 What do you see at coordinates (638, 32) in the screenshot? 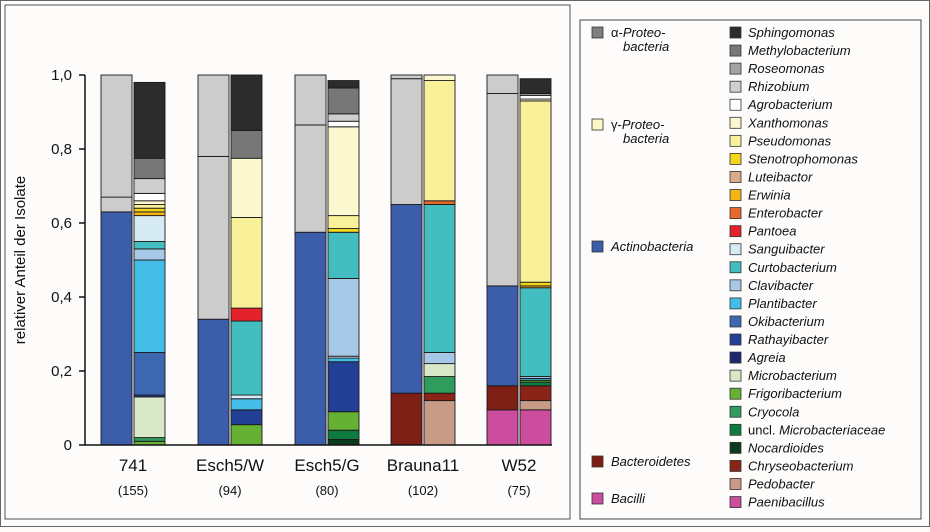
I see `phylum-legend-label: α-Proteo-` at bounding box center [638, 32].